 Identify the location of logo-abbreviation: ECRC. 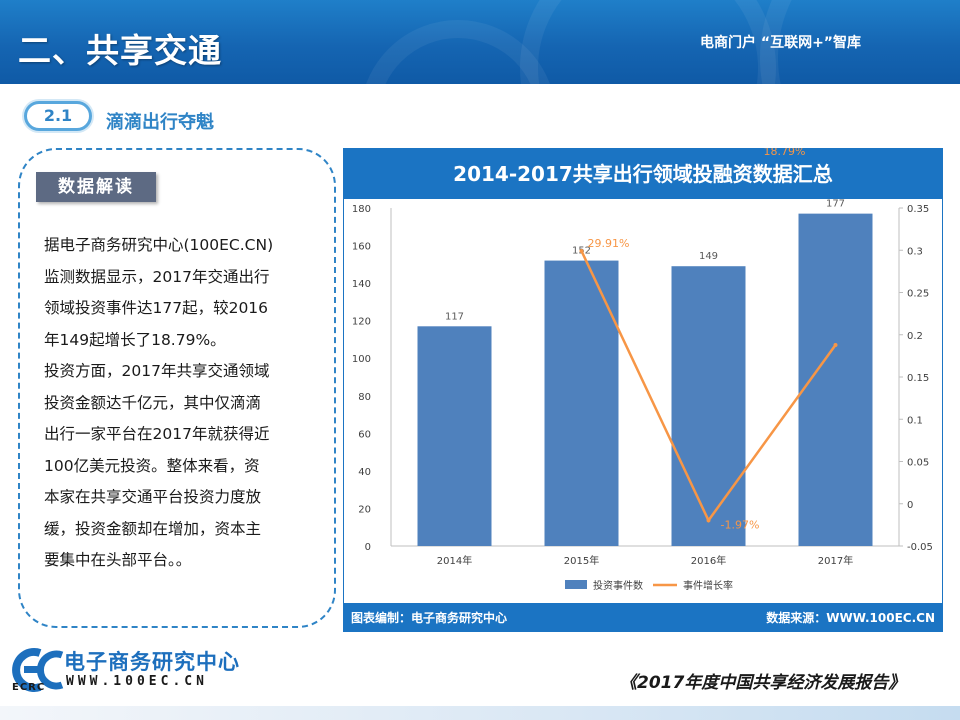
(29, 687).